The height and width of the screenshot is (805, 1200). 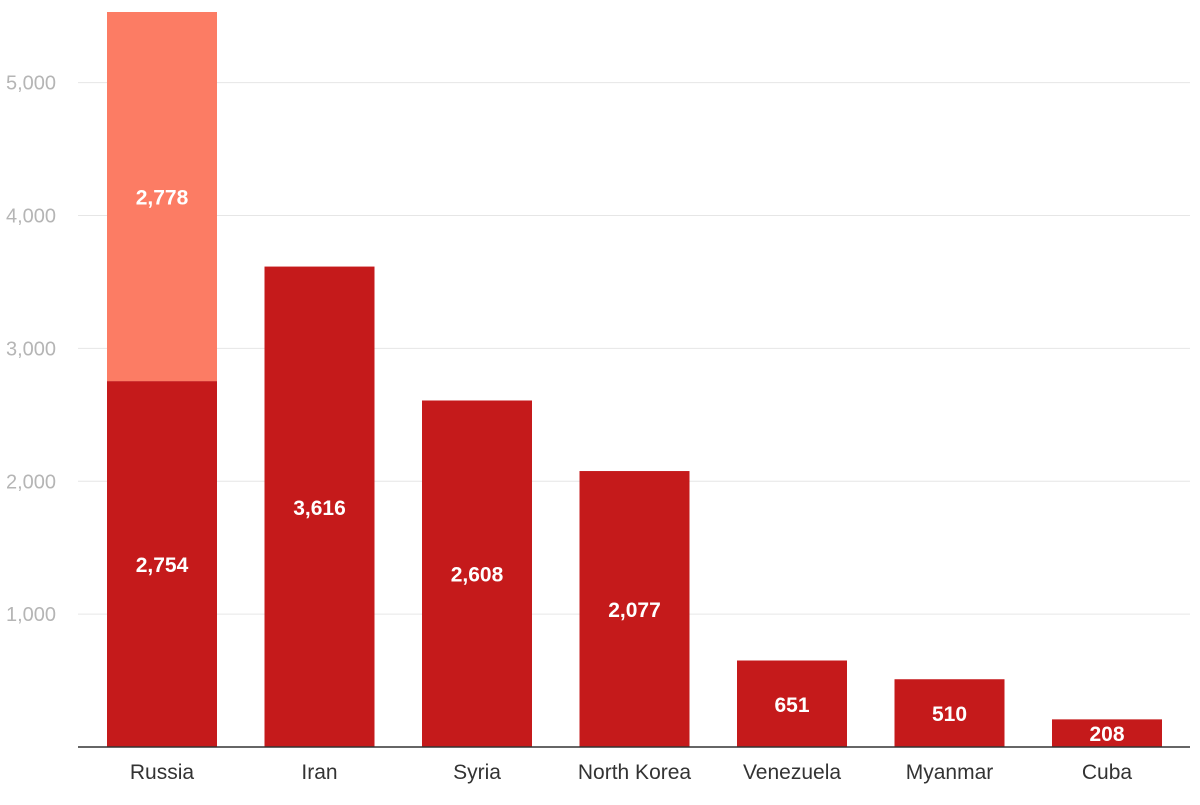 I want to click on data-label: 2,754, so click(x=162, y=565).